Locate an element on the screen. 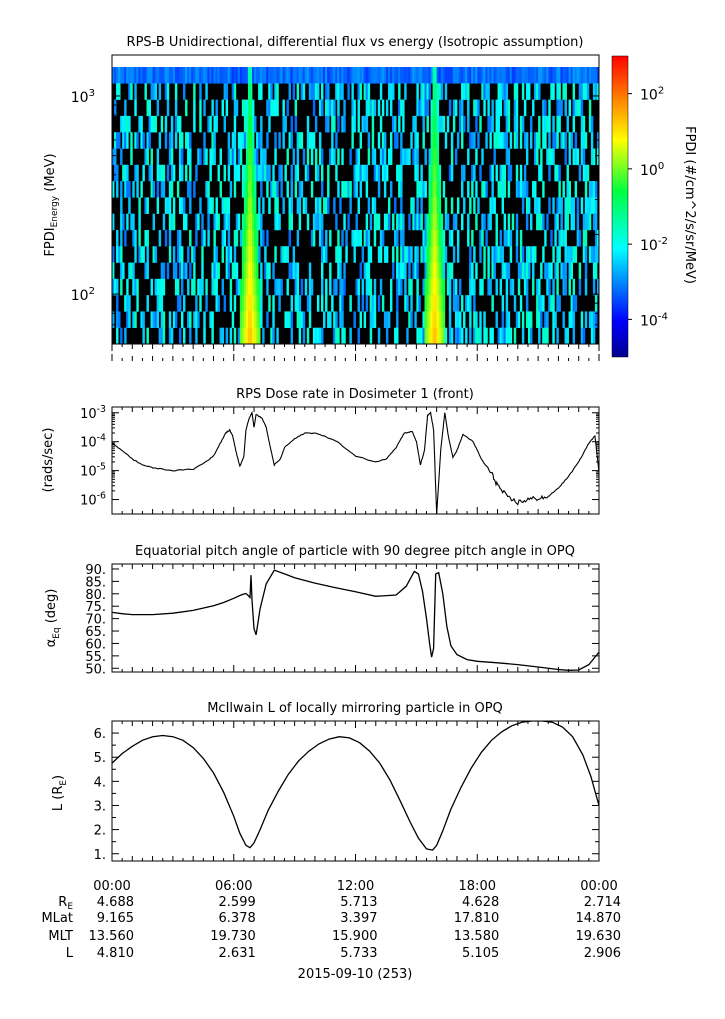  y-tick-label: 10-6 is located at coordinates (93, 500).